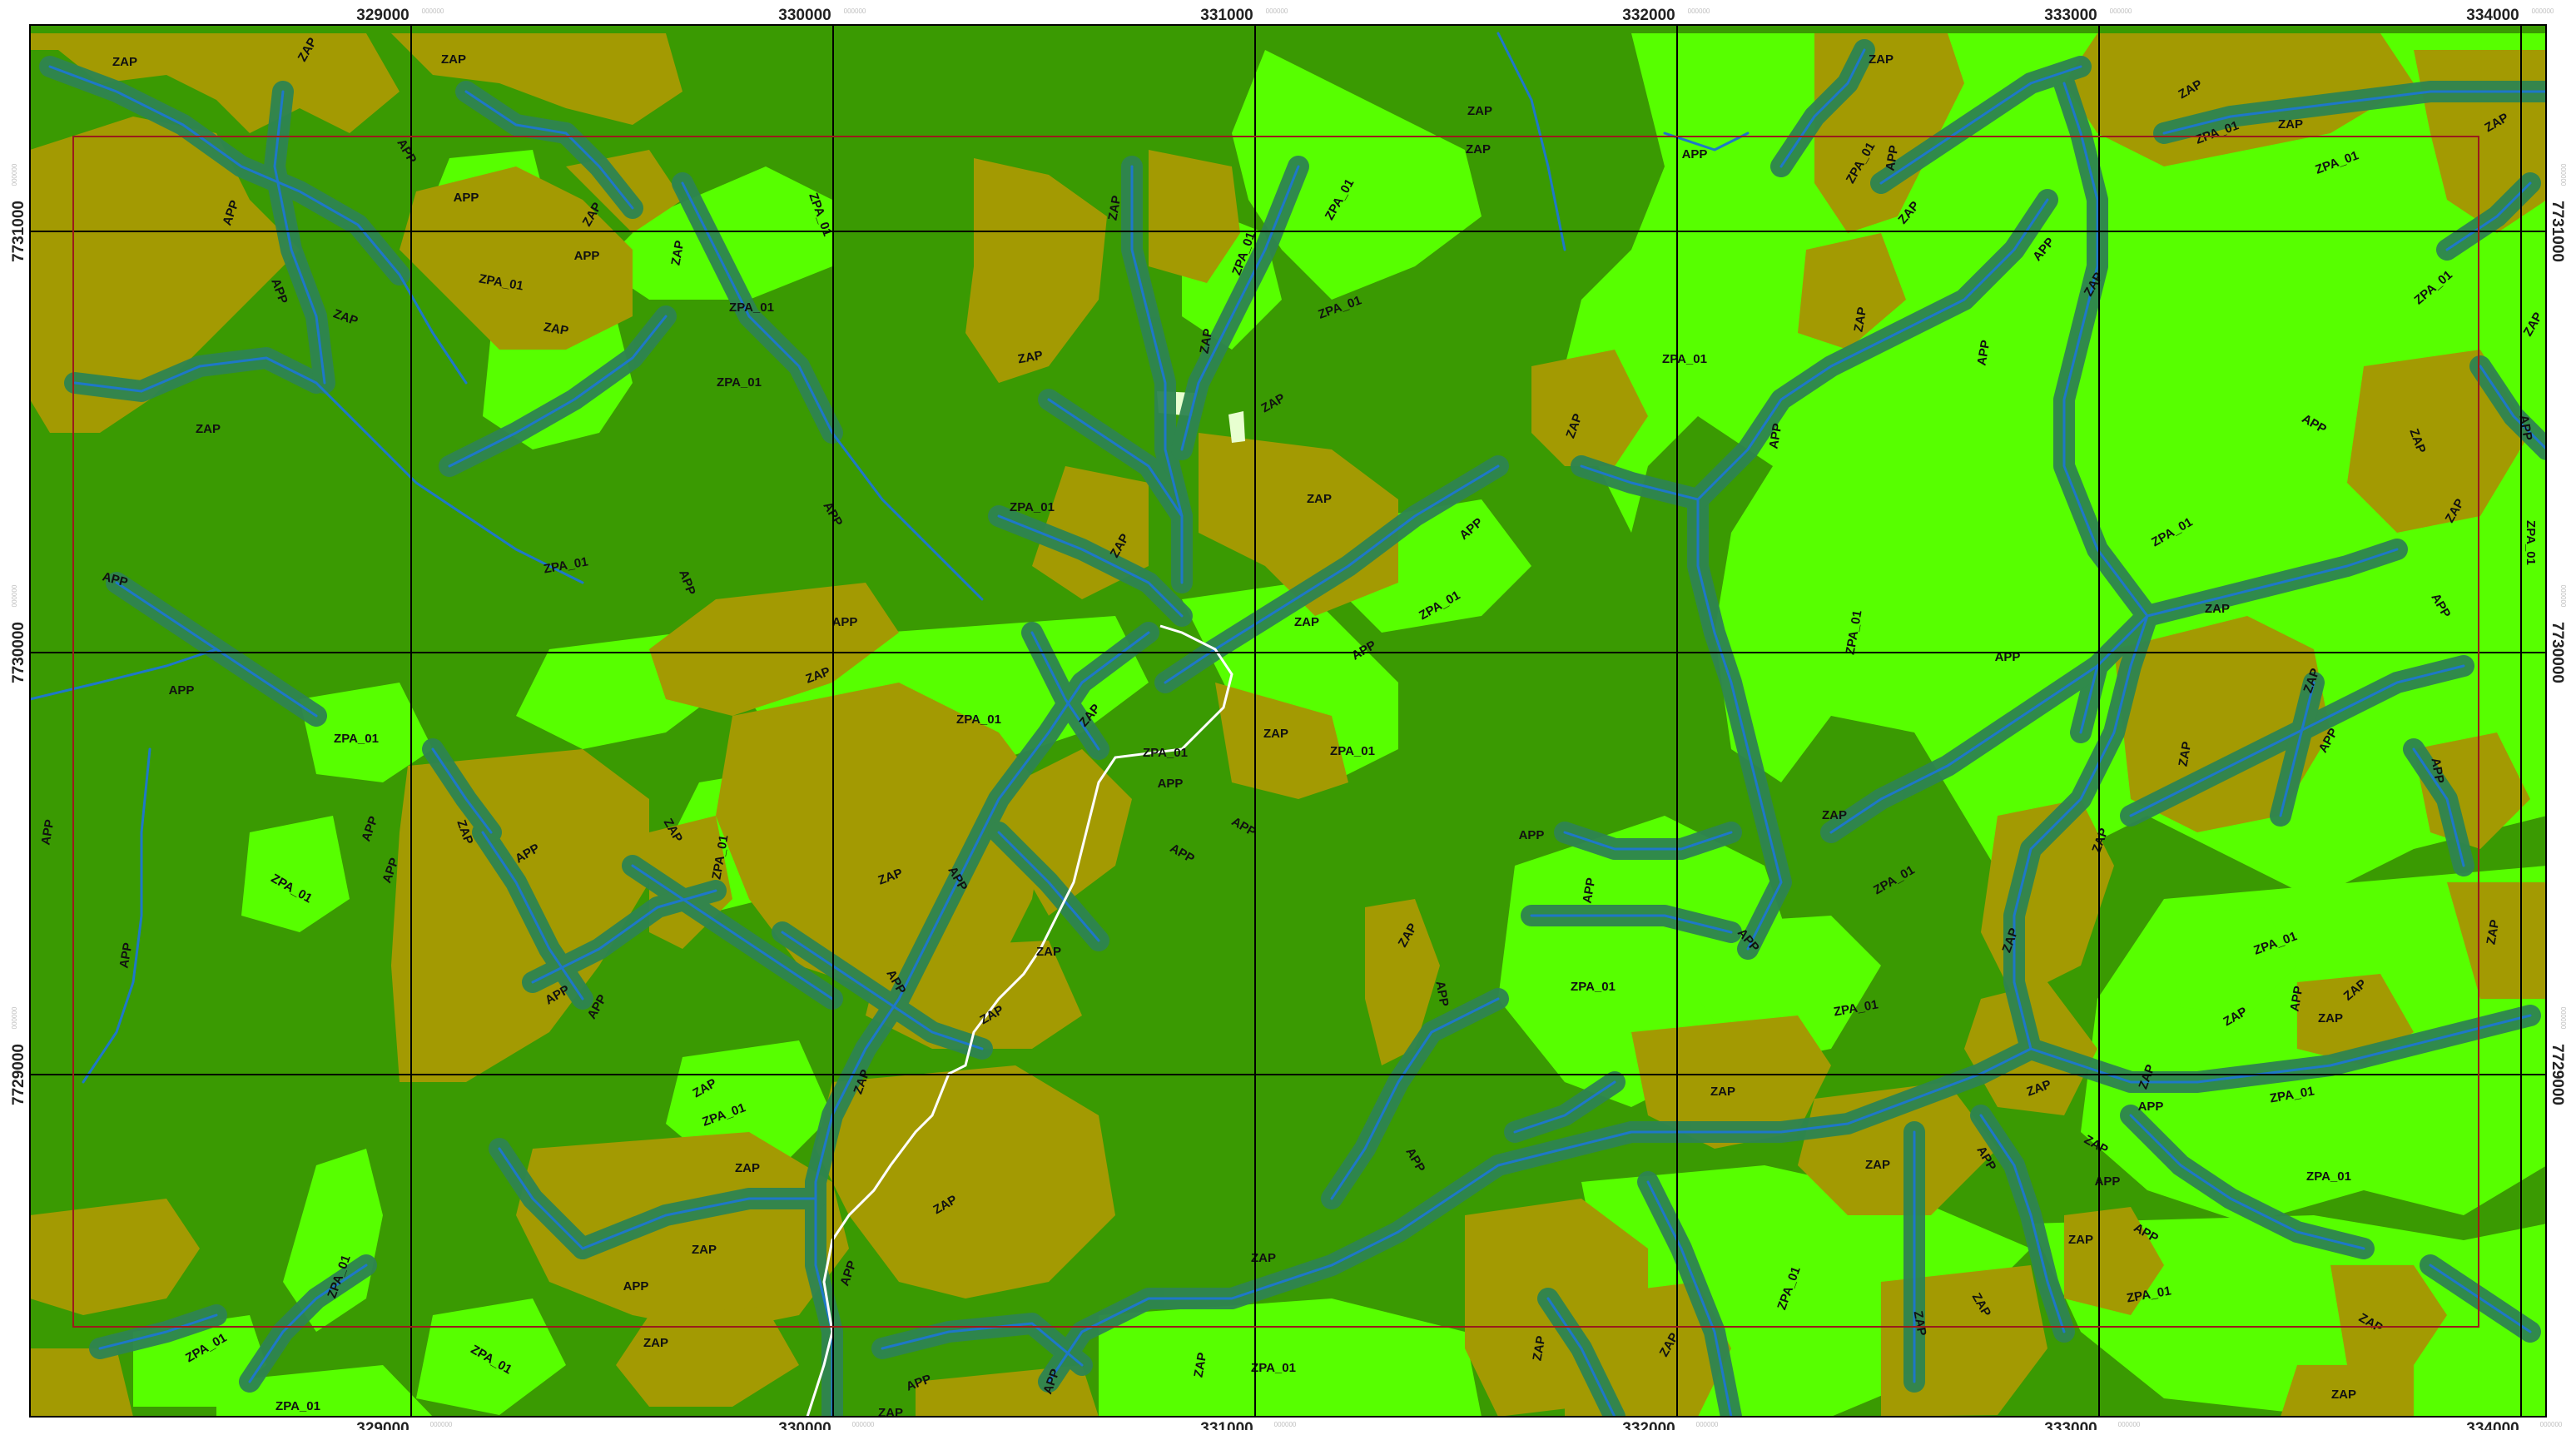  Describe the element at coordinates (14, 1017) in the screenshot. I see `y-tick-left-sub-7729000: 000000` at that location.